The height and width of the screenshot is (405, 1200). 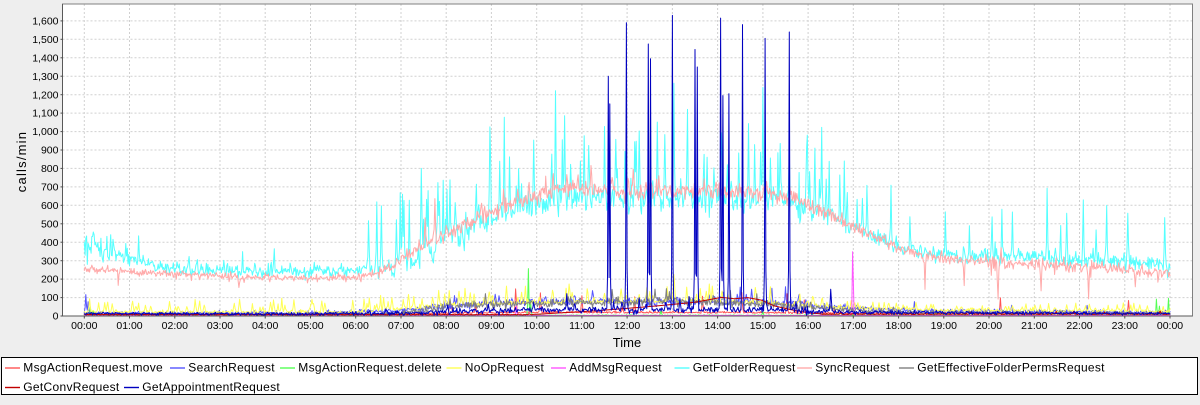 I want to click on svg-text: 700, so click(x=50, y=188).